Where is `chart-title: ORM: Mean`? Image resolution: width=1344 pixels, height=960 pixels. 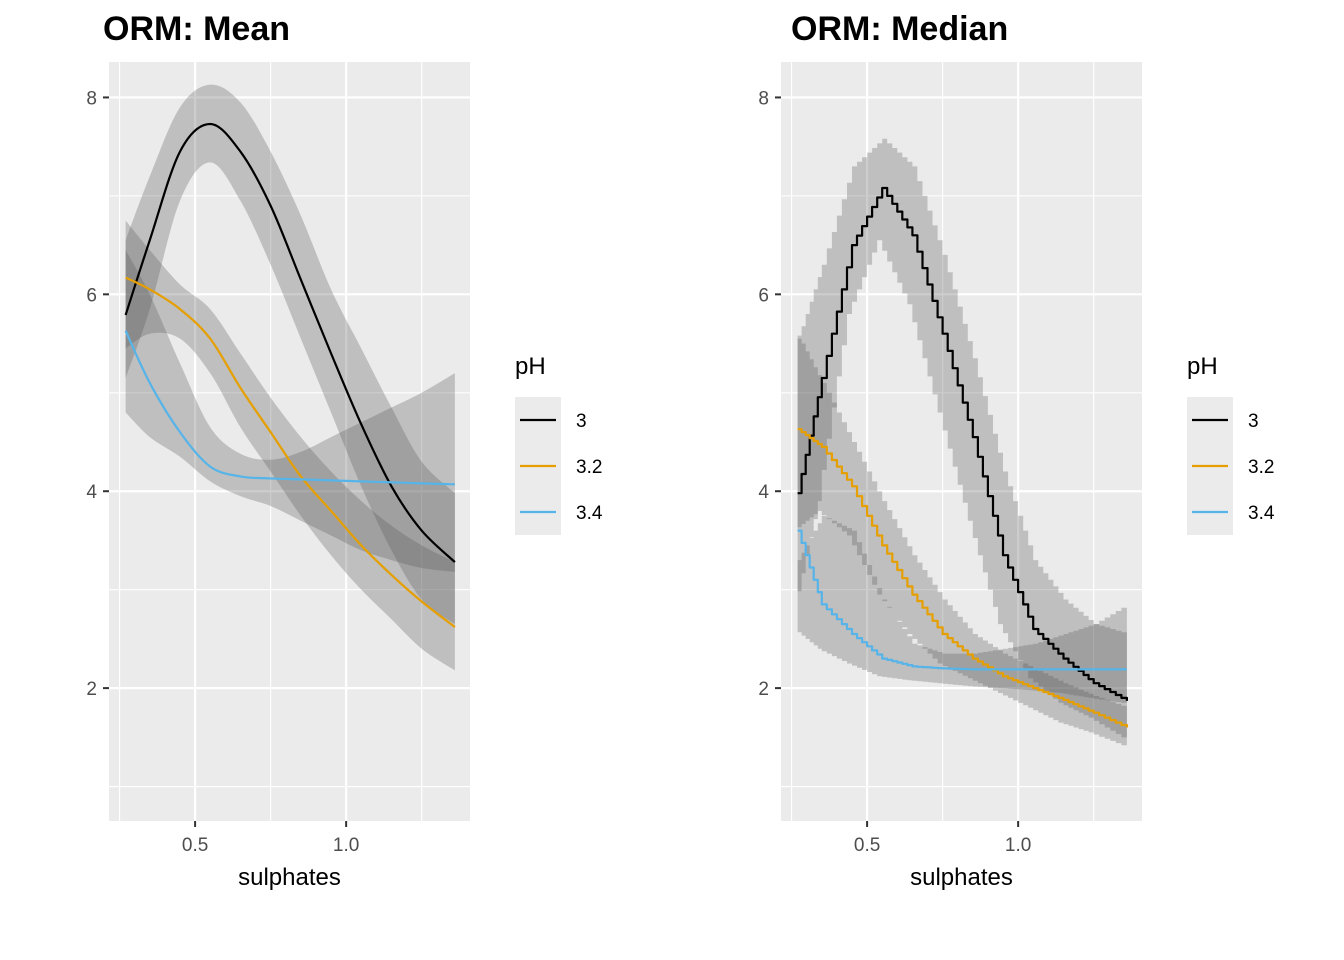
chart-title: ORM: Mean is located at coordinates (196, 29).